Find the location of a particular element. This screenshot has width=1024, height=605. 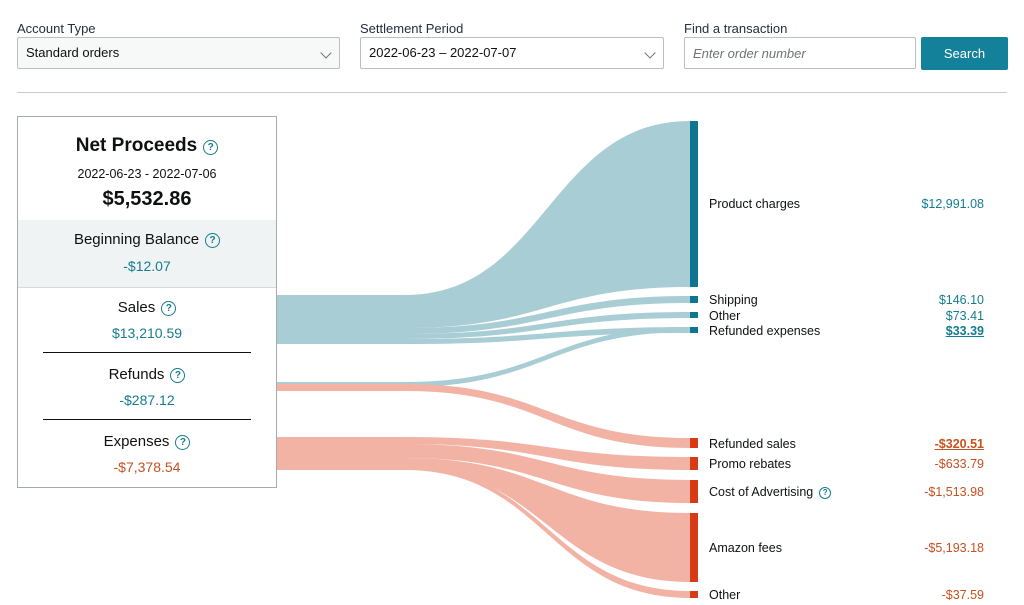

bar-product-charges is located at coordinates (694, 204).